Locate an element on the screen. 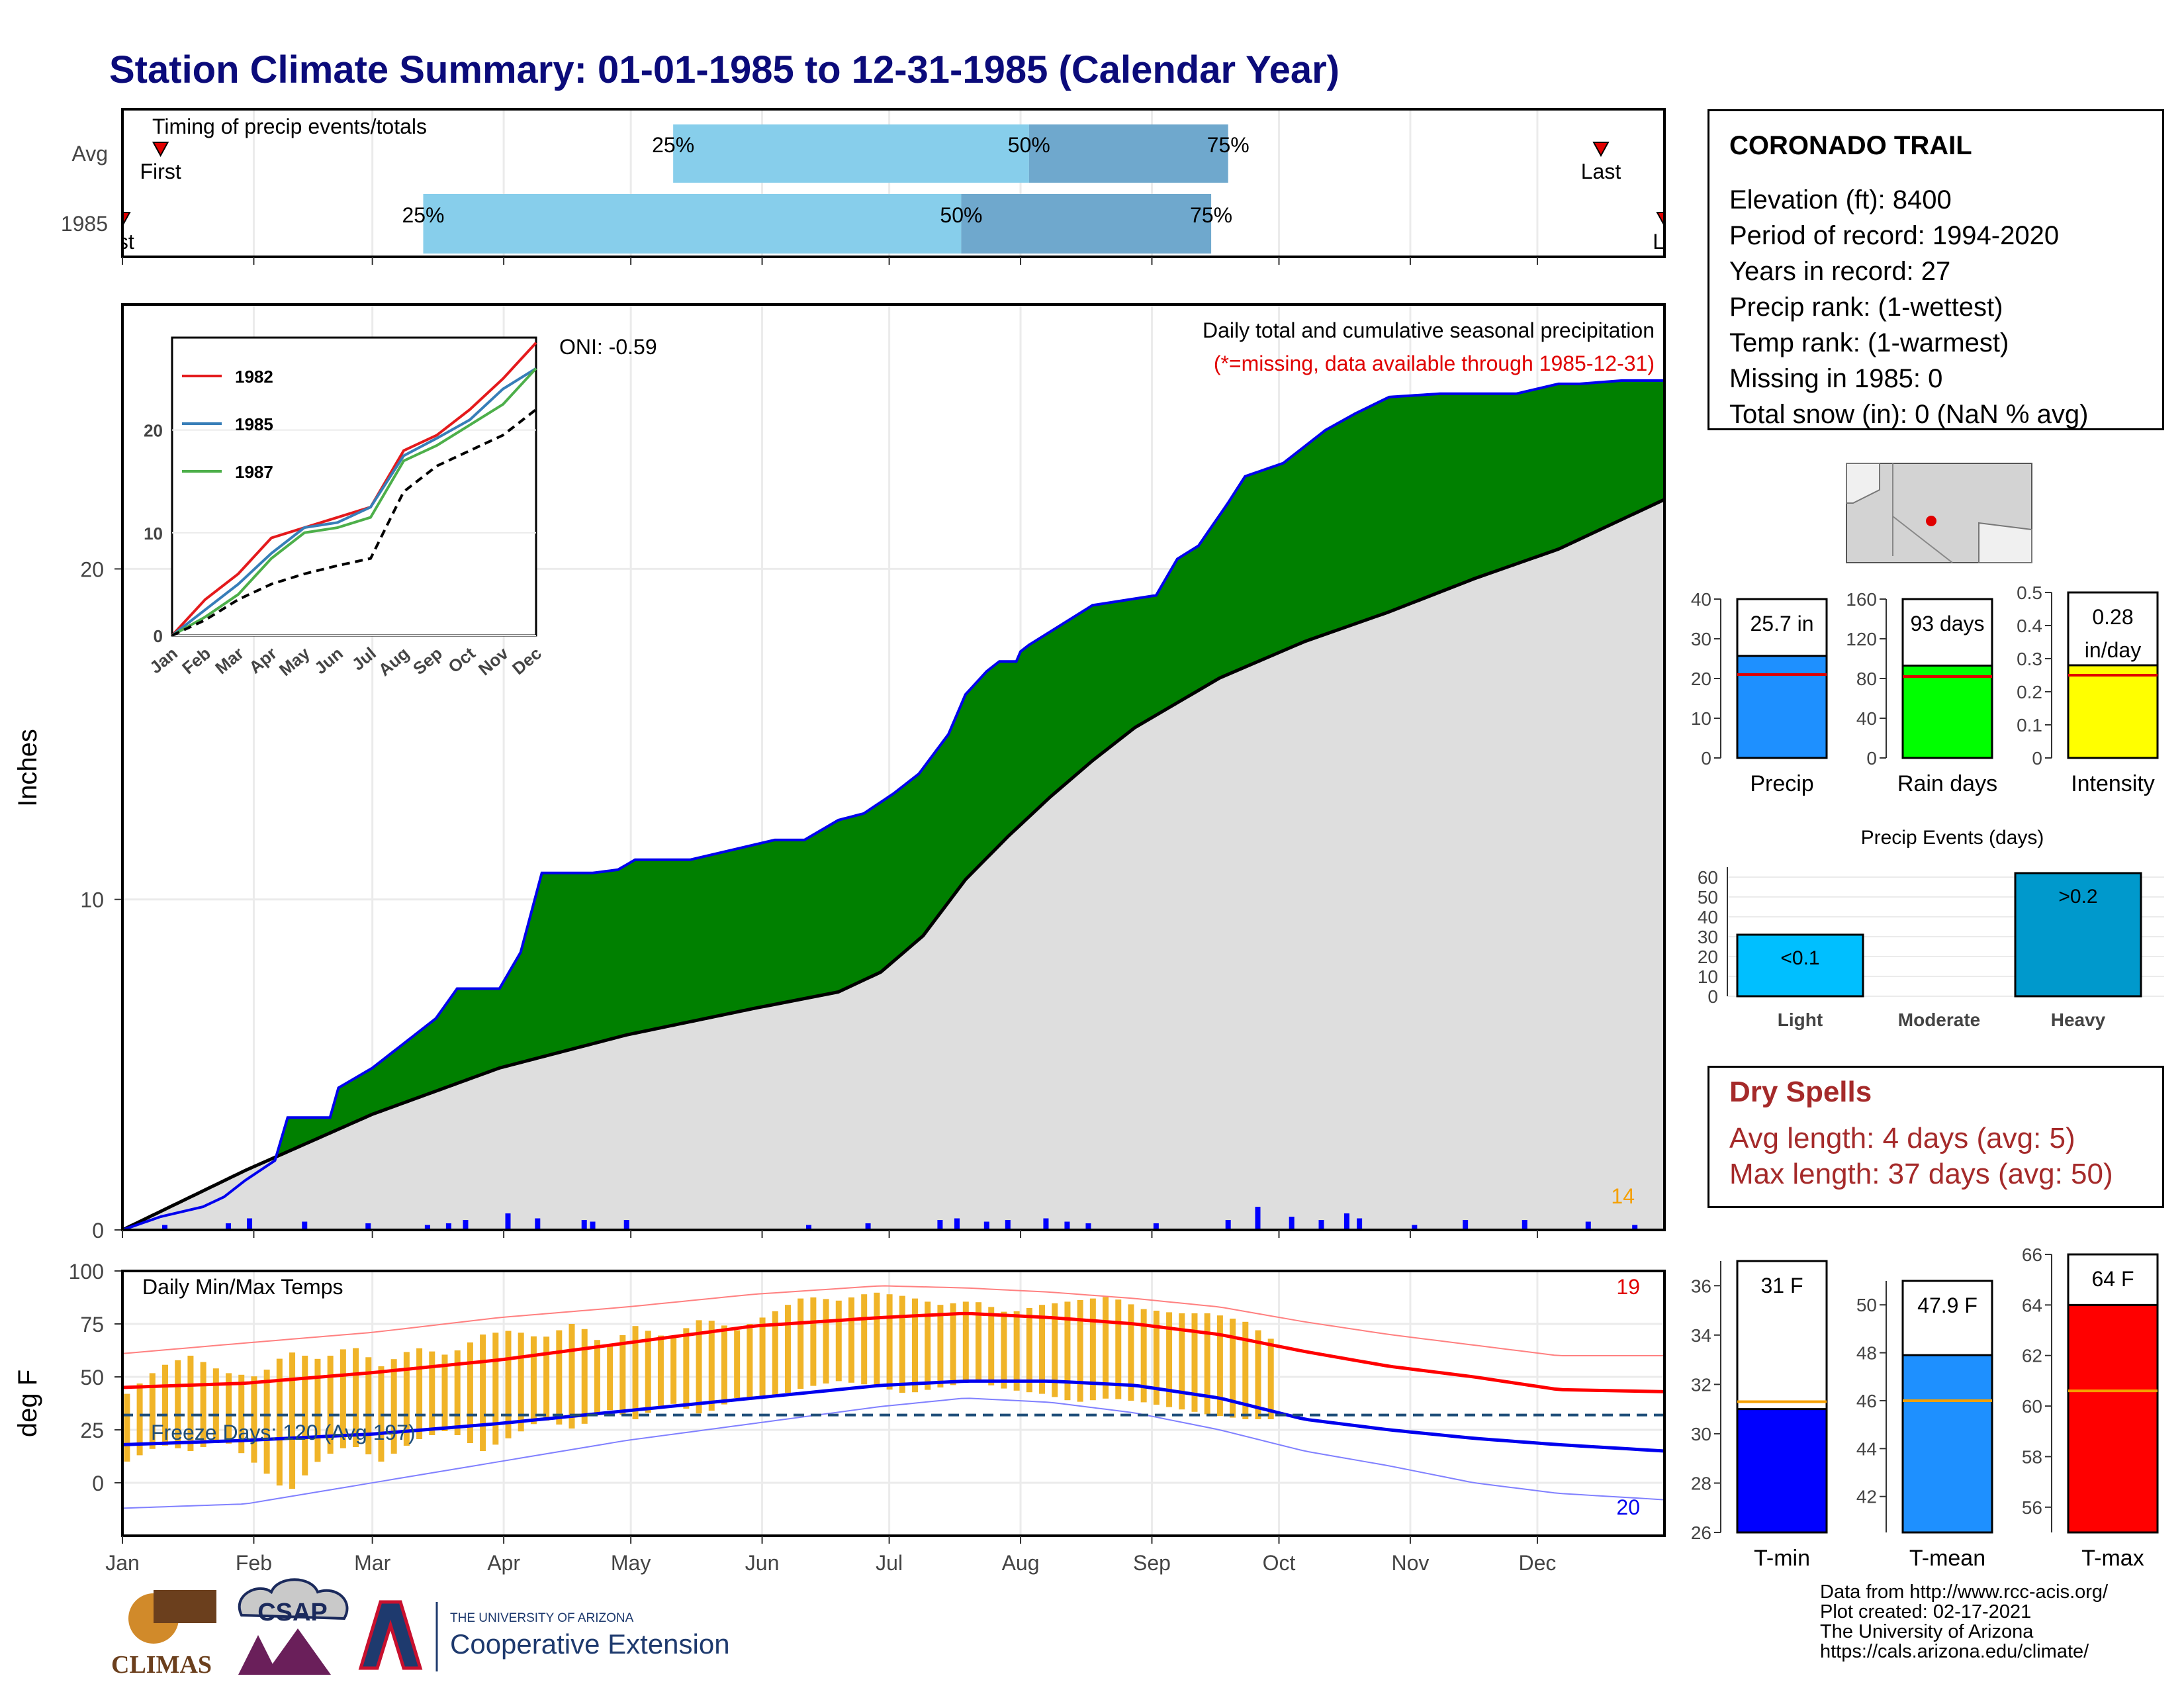 This screenshot has height=1688, width=2184. avg-tmax-line is located at coordinates (893, 1352).